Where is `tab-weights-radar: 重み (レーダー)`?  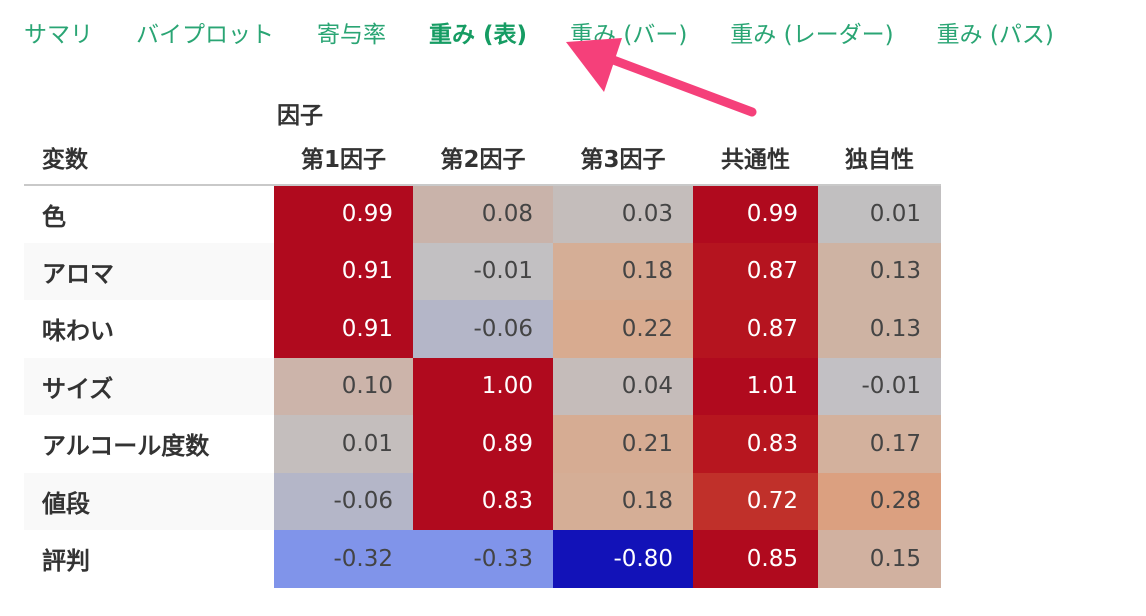
tab-weights-radar: 重み (レーダー) is located at coordinates (812, 35).